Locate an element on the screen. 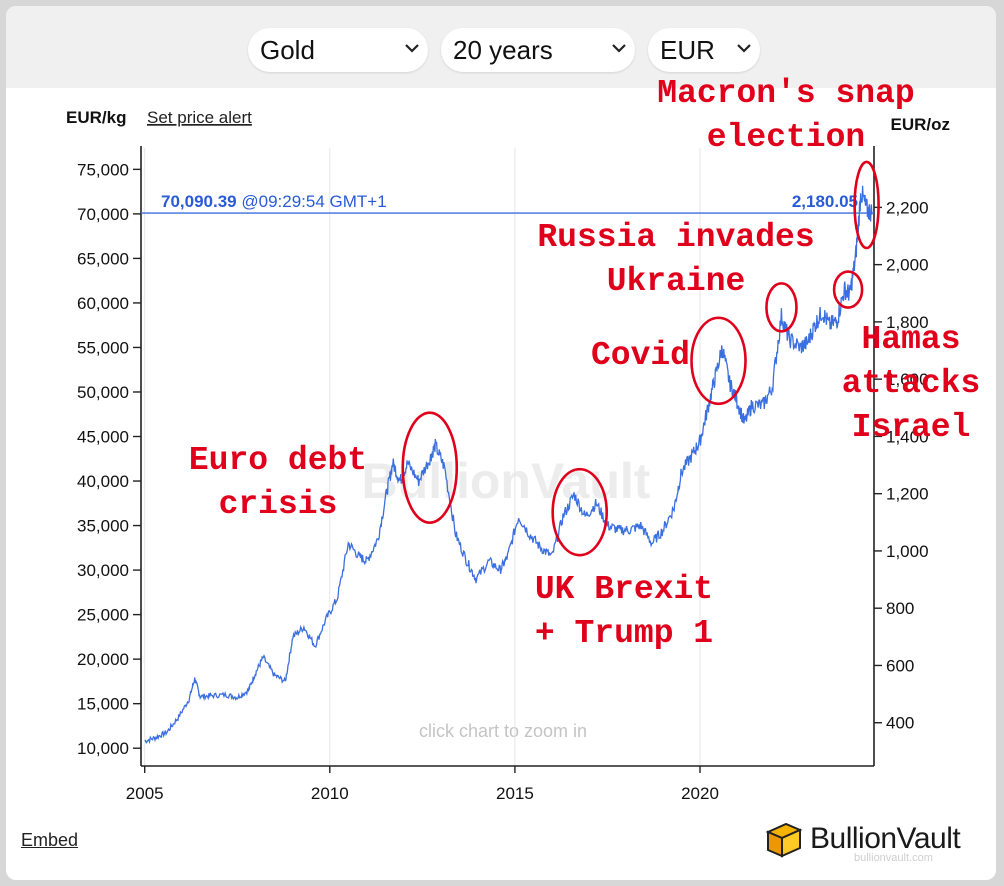 The height and width of the screenshot is (886, 1004). x-axis-tick-label: 2020 is located at coordinates (700, 793).